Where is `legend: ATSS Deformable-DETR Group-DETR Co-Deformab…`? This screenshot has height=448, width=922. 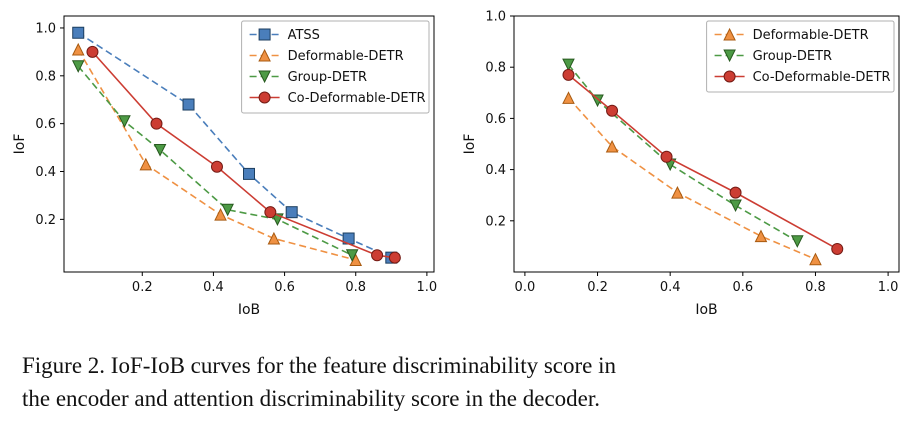 legend: ATSS Deformable-DETR Group-DETR Co-Deformab… is located at coordinates (335, 67).